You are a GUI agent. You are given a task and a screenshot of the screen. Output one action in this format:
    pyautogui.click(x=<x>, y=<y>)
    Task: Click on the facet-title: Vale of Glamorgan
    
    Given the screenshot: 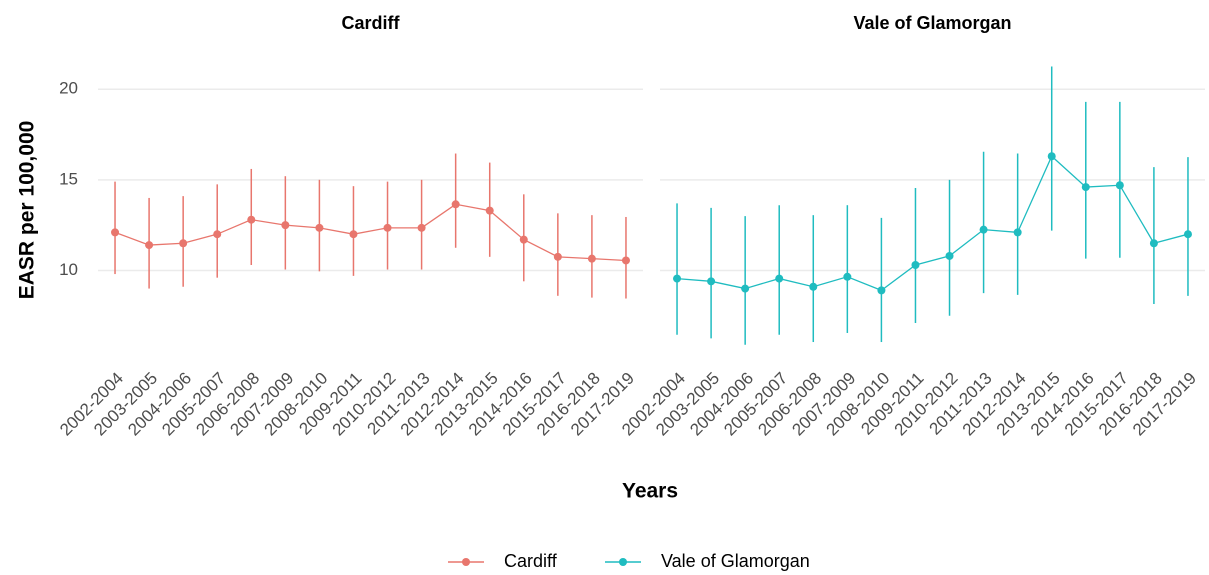 What is the action you would take?
    pyautogui.click(x=932, y=23)
    